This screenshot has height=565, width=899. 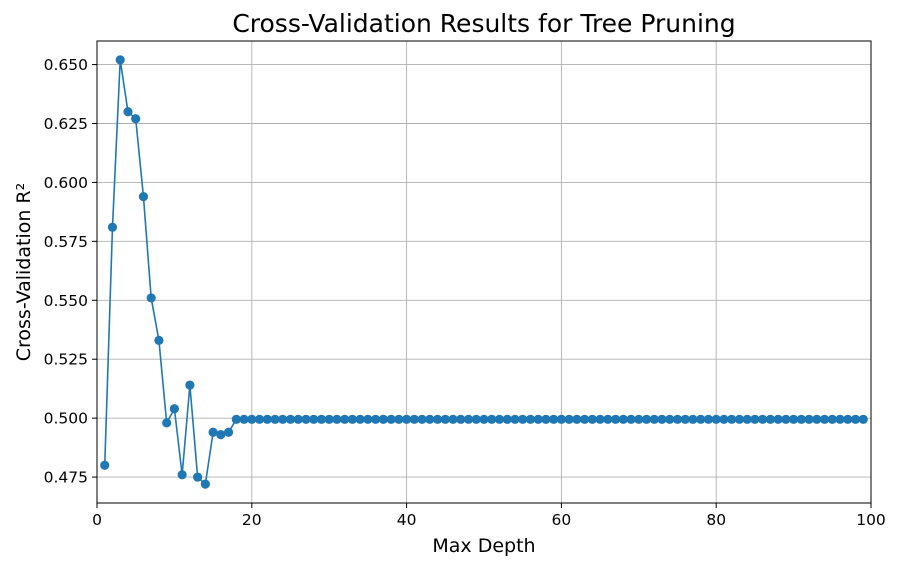 What do you see at coordinates (66, 183) in the screenshot?
I see `y-tick-label: 0.600` at bounding box center [66, 183].